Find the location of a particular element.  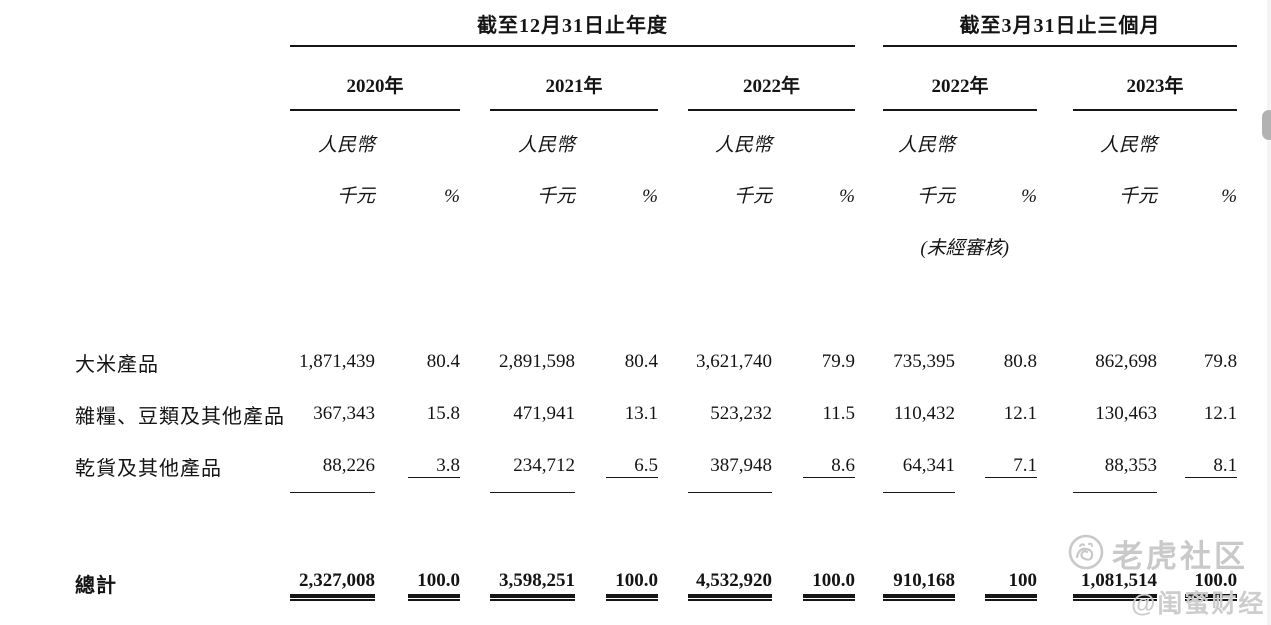

scrollbar-thumb is located at coordinates (1266, 125).